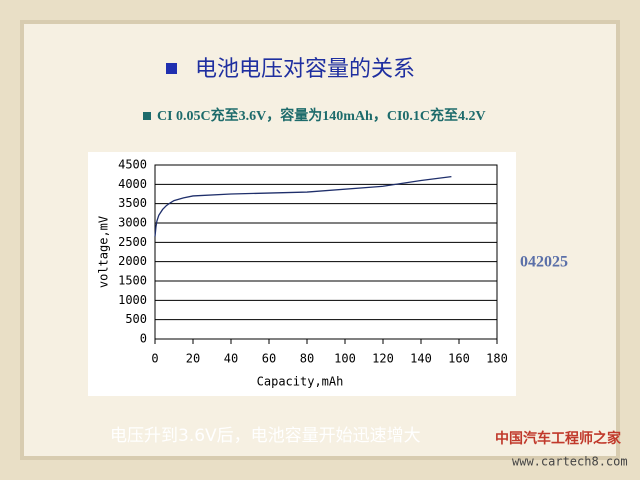  I want to click on caption: 电压升到3.6V后，电池容量开始迅速增大, so click(265, 436).